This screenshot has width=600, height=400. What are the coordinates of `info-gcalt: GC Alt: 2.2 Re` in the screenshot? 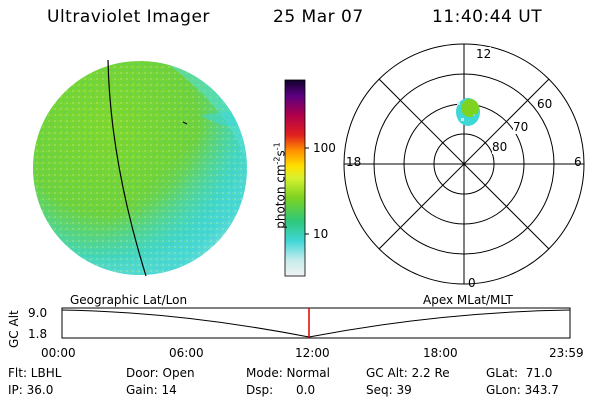 It's located at (408, 373).